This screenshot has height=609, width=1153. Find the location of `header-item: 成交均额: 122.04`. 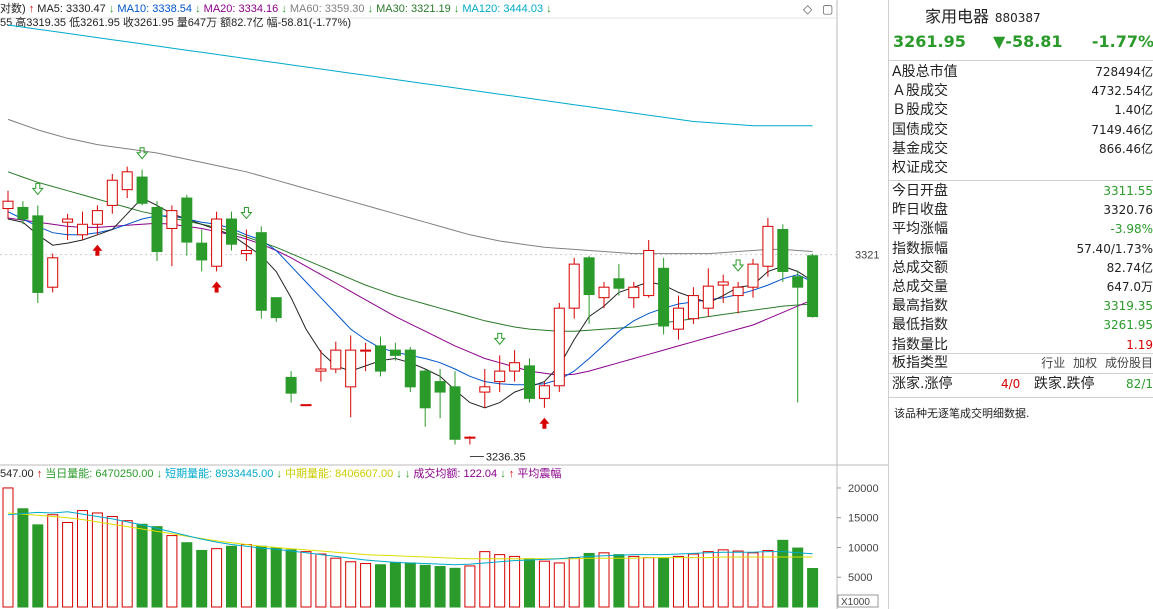

header-item: 成交均额: 122.04 is located at coordinates (456, 473).